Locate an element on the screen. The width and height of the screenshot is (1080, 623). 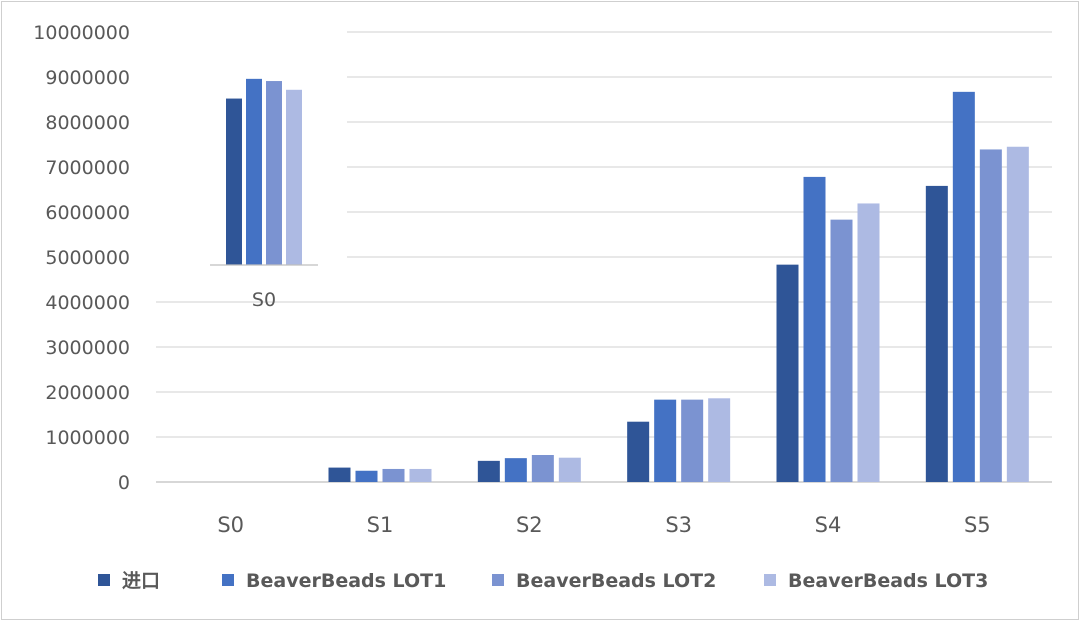
inset-chart: S0 is located at coordinates (264, 194).